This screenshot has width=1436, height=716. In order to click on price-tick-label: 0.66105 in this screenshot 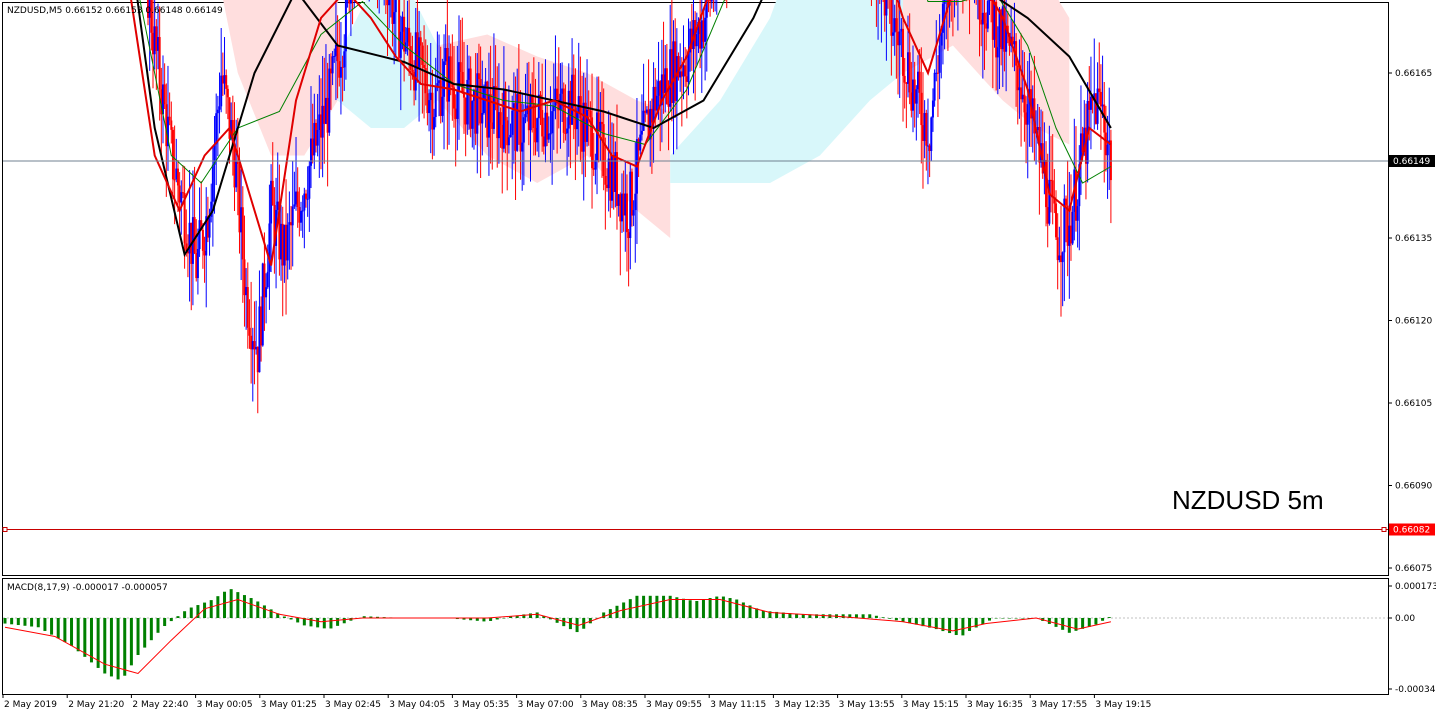, I will do `click(1413, 404)`.